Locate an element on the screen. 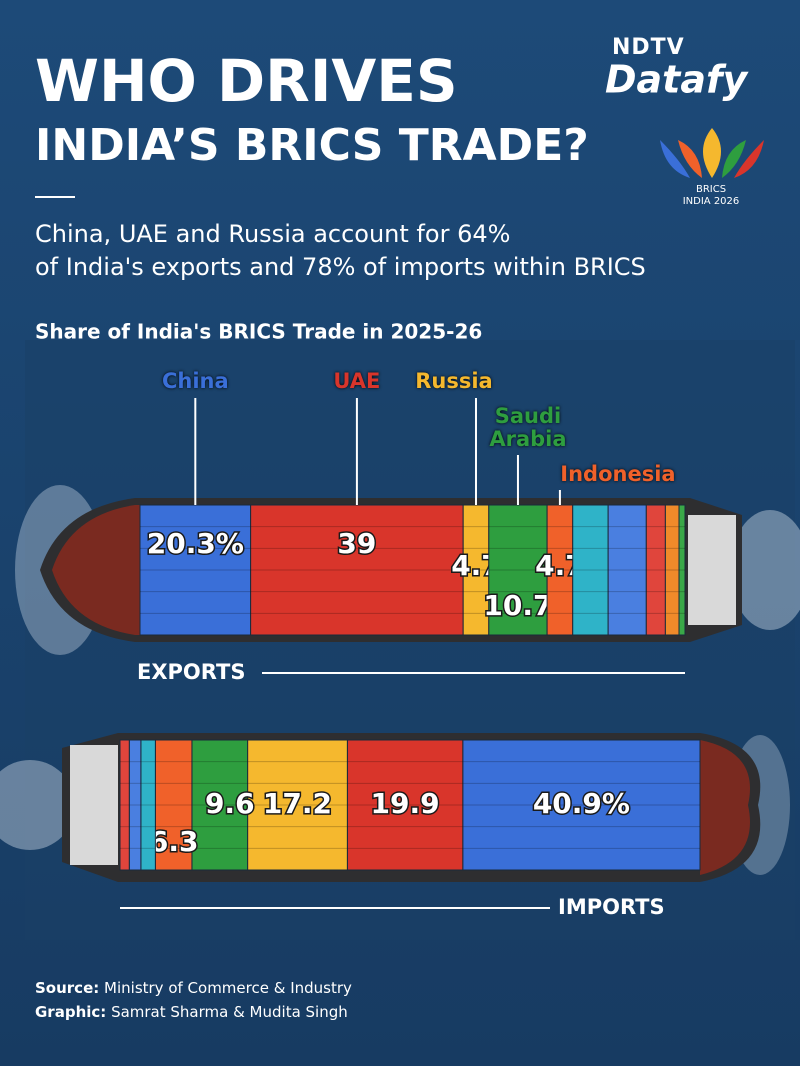 The image size is (800, 1066). brics-logo is located at coordinates (712, 153).